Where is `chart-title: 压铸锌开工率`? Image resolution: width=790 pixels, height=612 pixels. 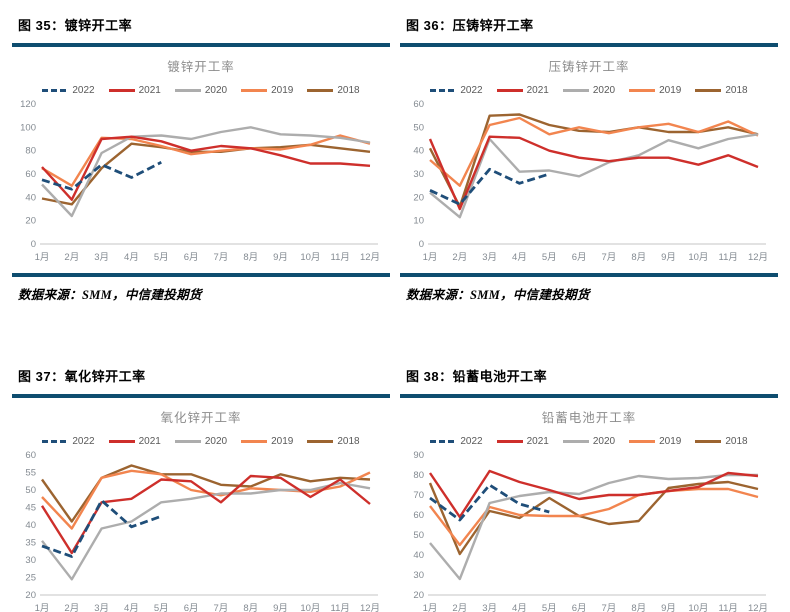 chart-title: 压铸锌开工率 is located at coordinates (589, 67).